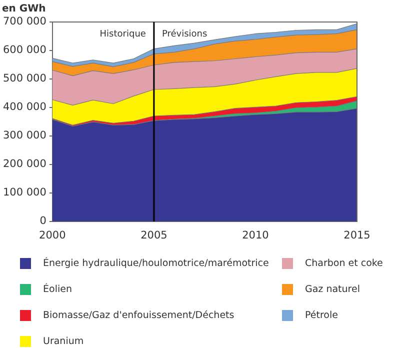  What do you see at coordinates (156, 263) in the screenshot?
I see `legend-label: Énergie hydraulique/houlomotrice/marémotrice` at bounding box center [156, 263].